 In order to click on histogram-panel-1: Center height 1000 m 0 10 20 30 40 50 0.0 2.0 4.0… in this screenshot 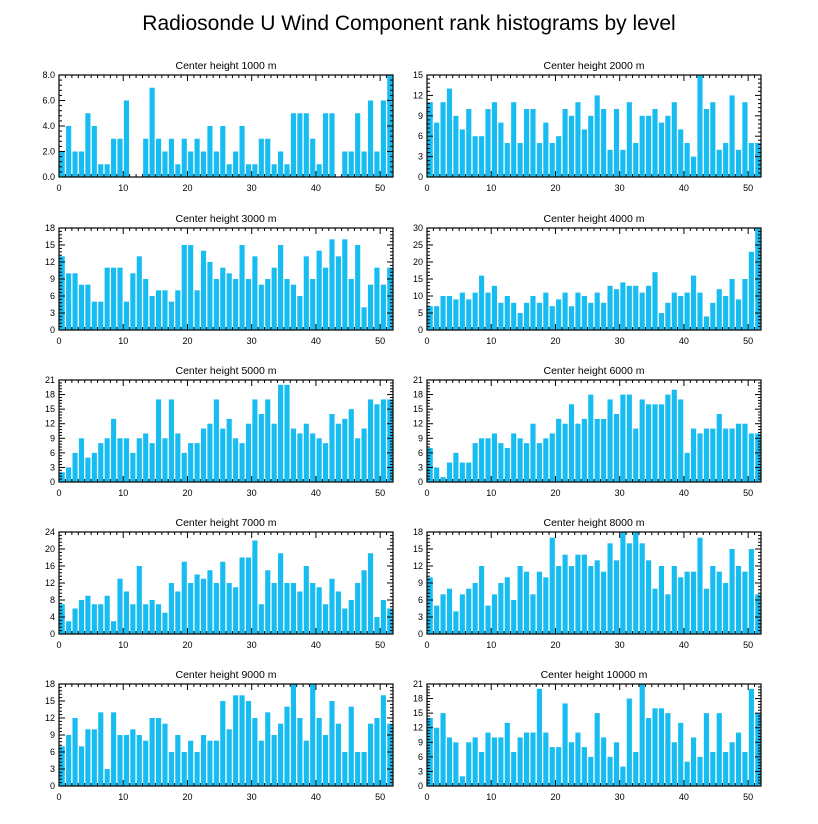, I will do `click(218, 126)`.